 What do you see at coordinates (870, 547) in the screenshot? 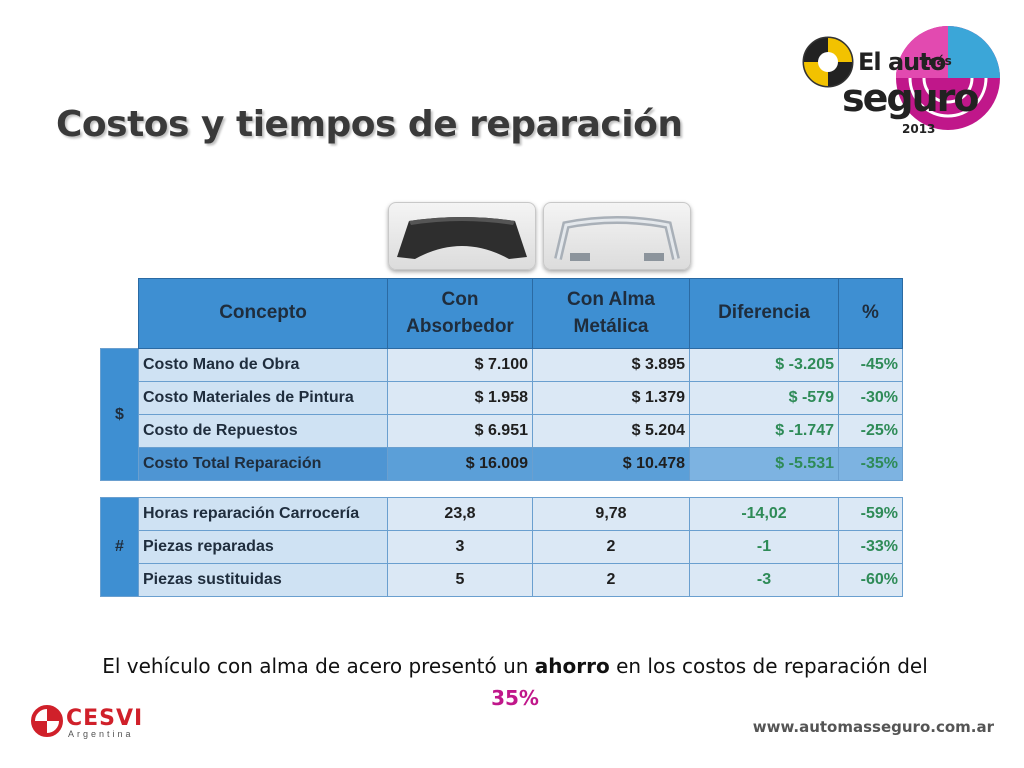
I see `row-percent: -33%` at bounding box center [870, 547].